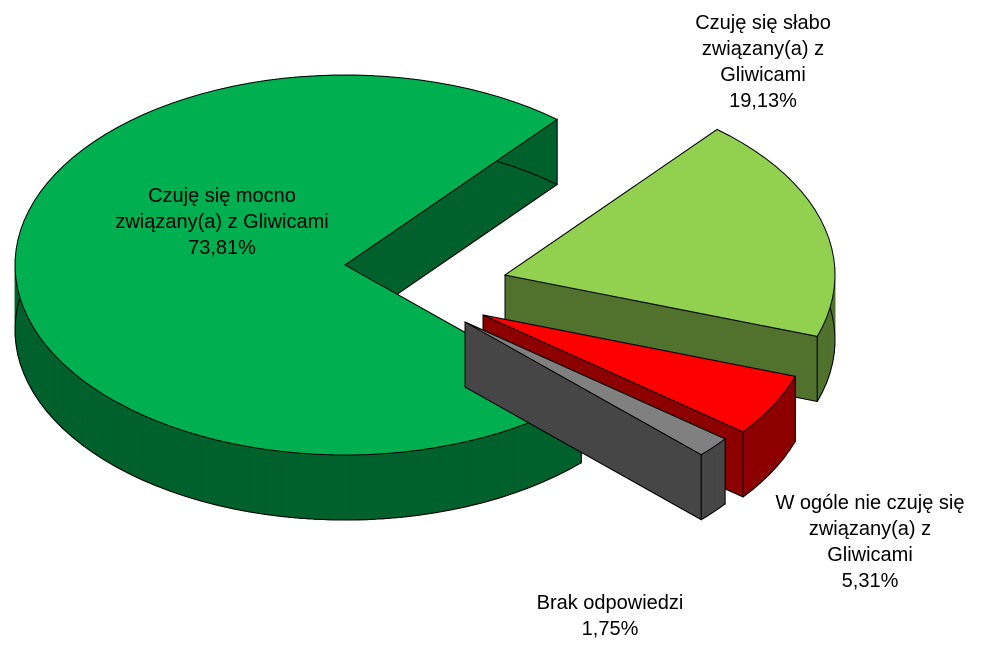 Image resolution: width=990 pixels, height=648 pixels. What do you see at coordinates (222, 209) in the screenshot?
I see `category-label: Czuję się mocno związany(a) z Gliwicami` at bounding box center [222, 209].